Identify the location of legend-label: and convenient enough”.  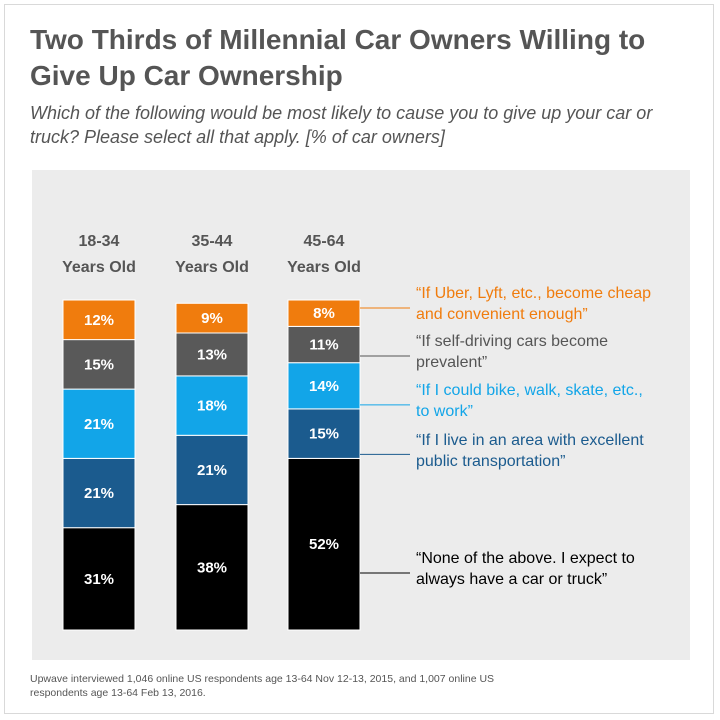
(502, 314).